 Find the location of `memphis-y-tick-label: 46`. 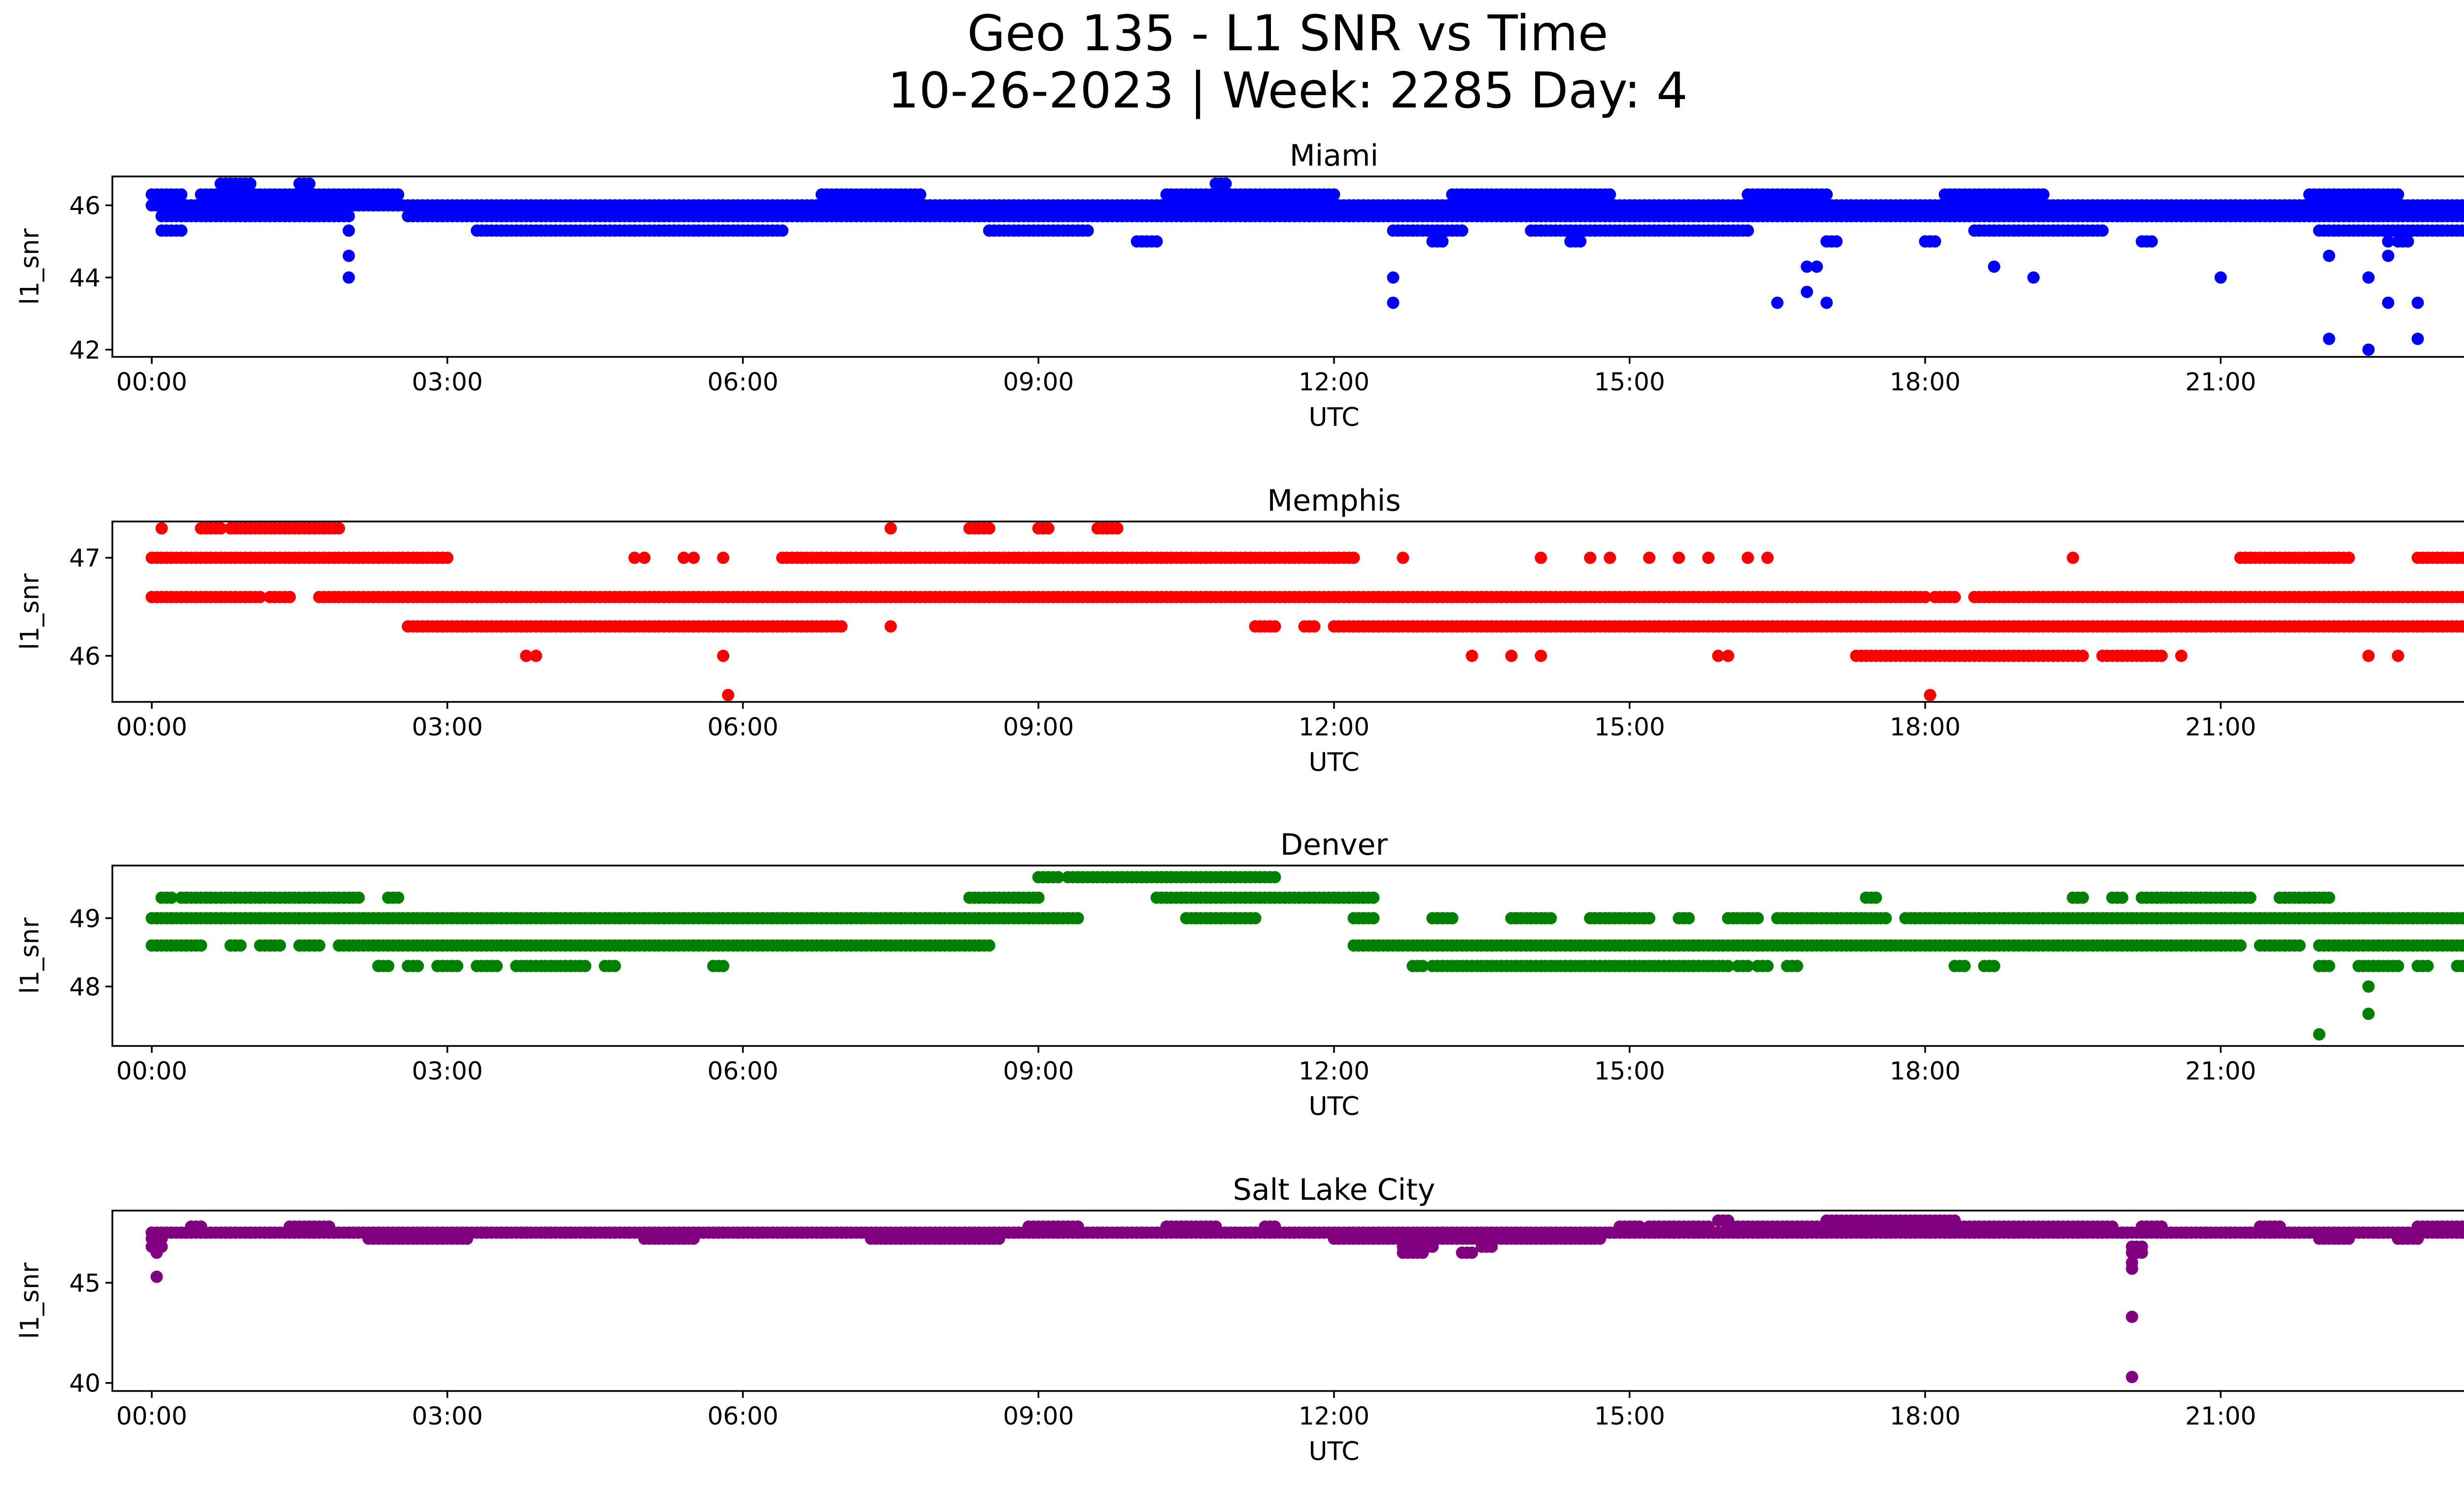

memphis-y-tick-label: 46 is located at coordinates (85, 656).